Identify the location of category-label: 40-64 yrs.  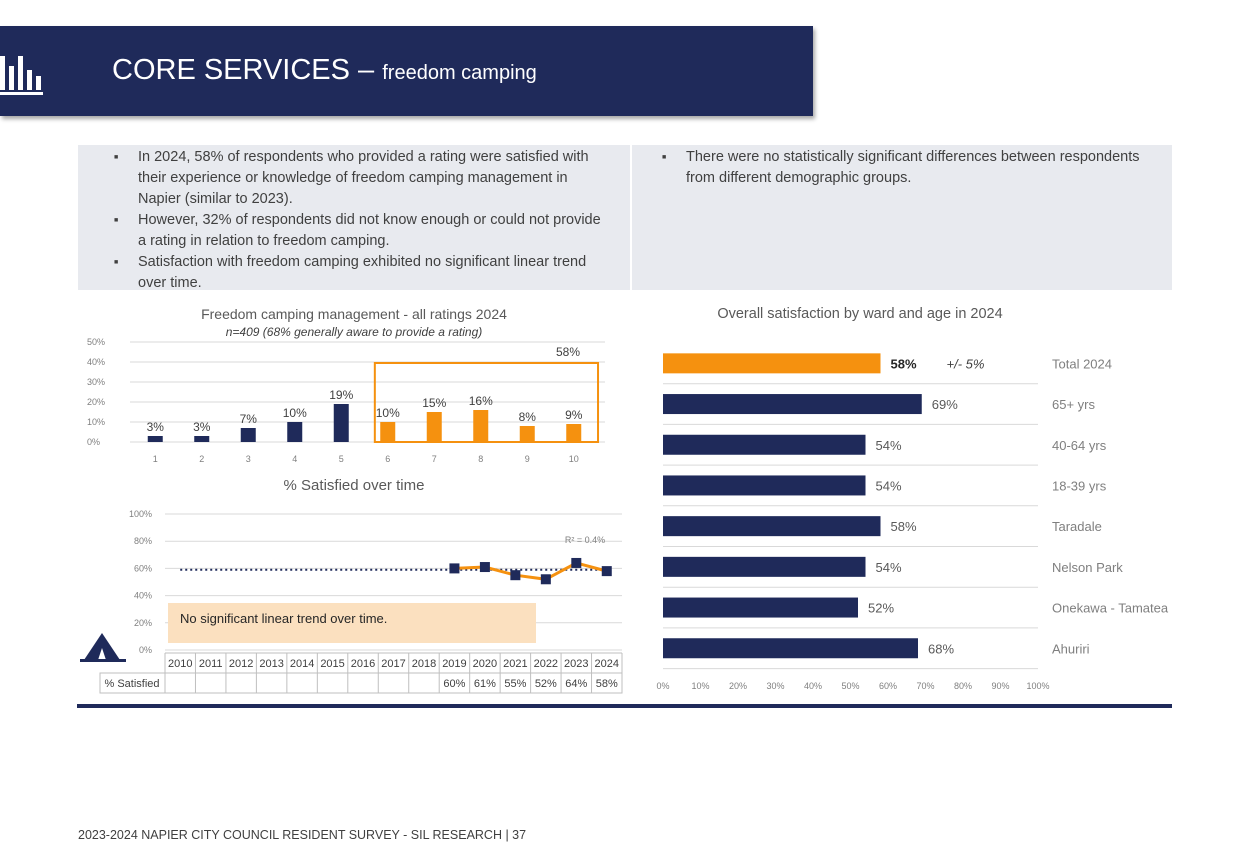
(1079, 445).